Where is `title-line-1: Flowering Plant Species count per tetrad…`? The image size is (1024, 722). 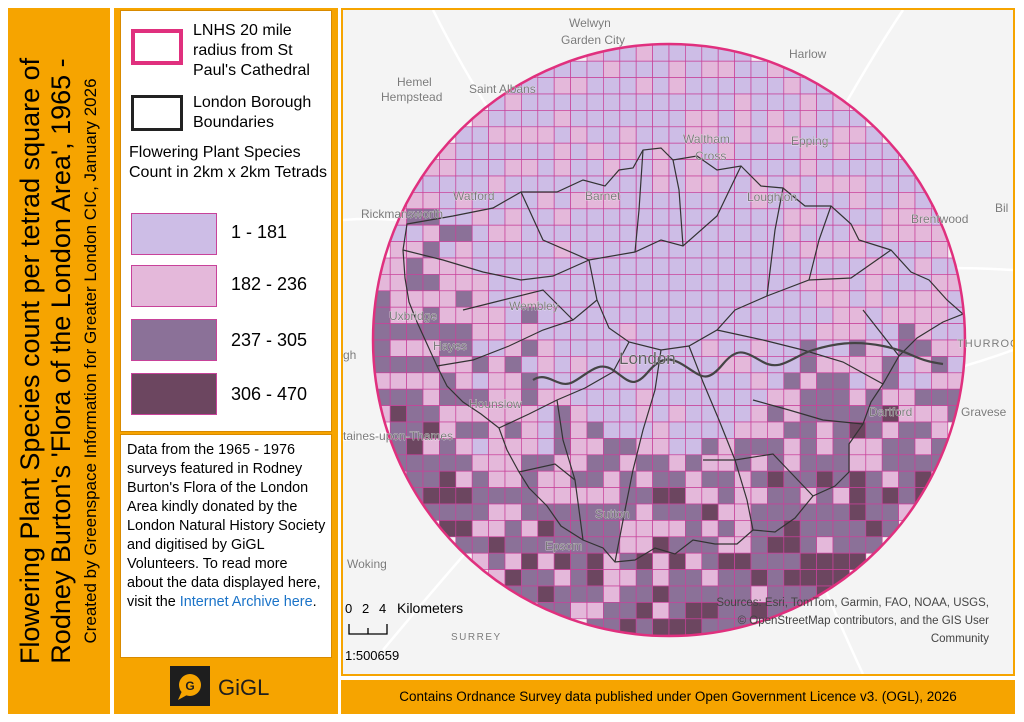 title-line-1: Flowering Plant Species count per tetrad… is located at coordinates (30, 361).